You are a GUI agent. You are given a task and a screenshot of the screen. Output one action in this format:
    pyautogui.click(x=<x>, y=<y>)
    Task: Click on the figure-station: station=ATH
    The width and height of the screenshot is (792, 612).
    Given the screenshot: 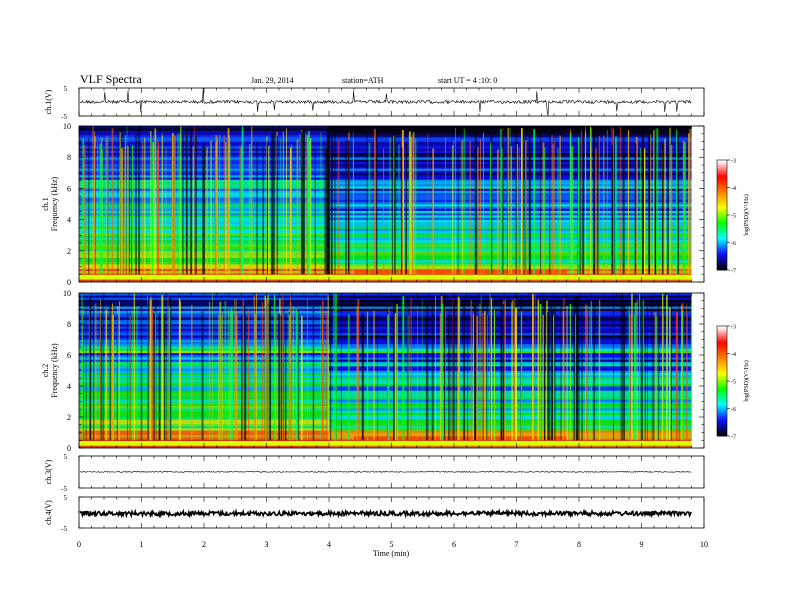 What is the action you would take?
    pyautogui.click(x=363, y=80)
    